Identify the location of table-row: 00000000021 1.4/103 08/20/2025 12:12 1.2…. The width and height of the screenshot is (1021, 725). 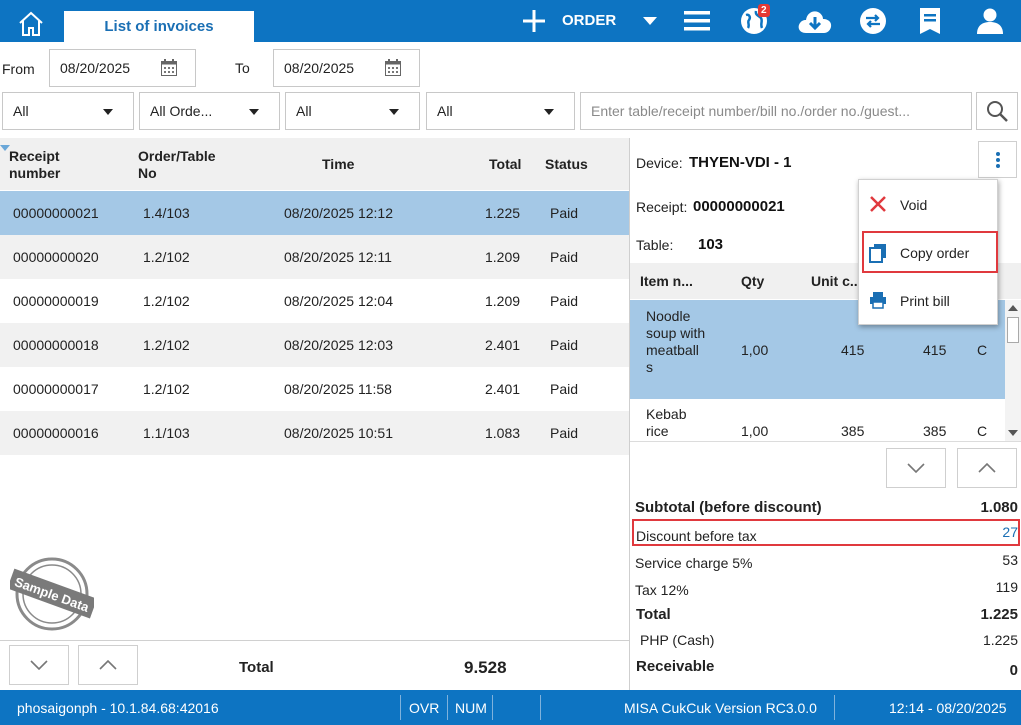
(314, 213).